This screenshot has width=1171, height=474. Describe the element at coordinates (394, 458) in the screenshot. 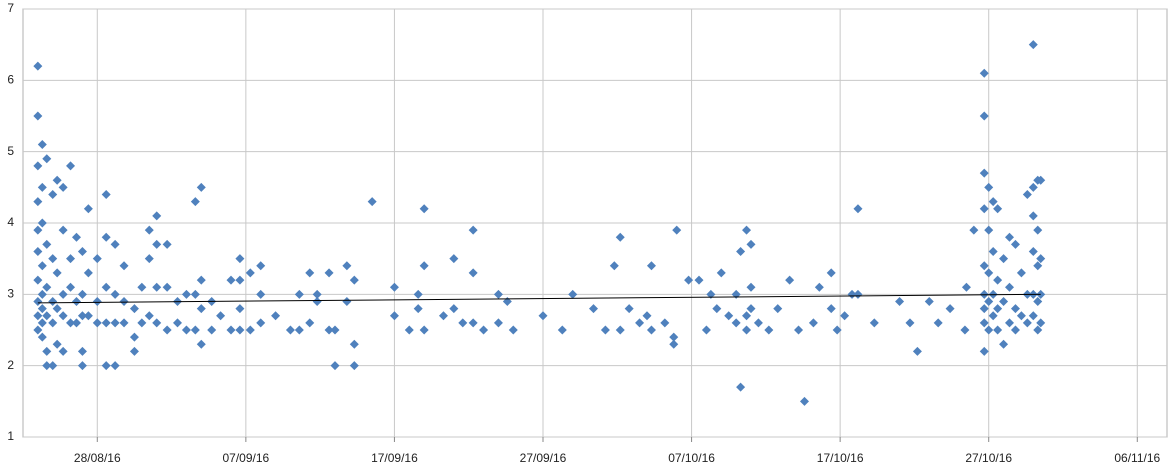

I see `x-tick-label: 17/09/16` at that location.